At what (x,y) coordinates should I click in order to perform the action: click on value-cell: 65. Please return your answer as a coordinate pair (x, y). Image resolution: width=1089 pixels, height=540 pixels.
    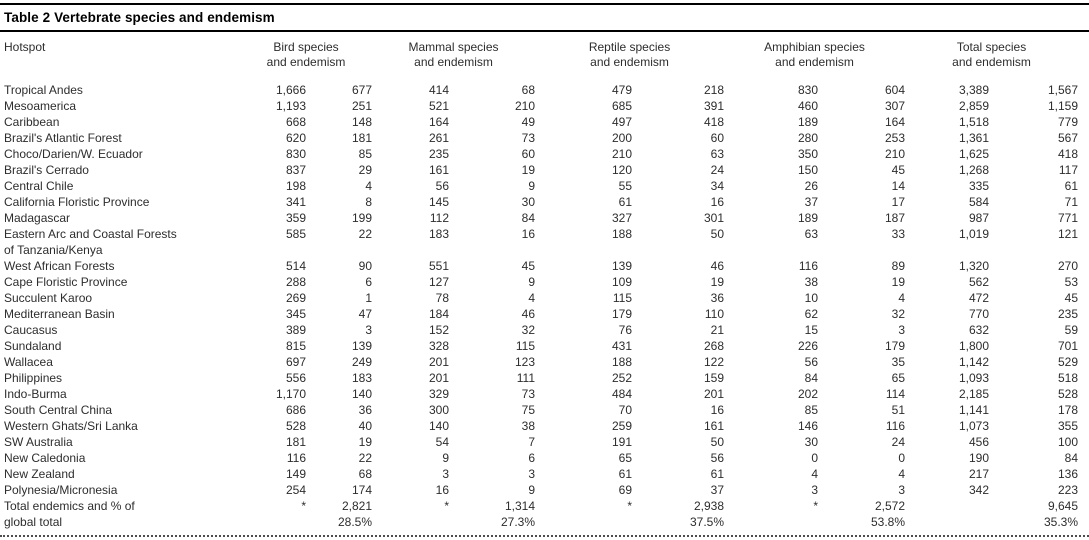
    Looking at the image, I should click on (898, 378).